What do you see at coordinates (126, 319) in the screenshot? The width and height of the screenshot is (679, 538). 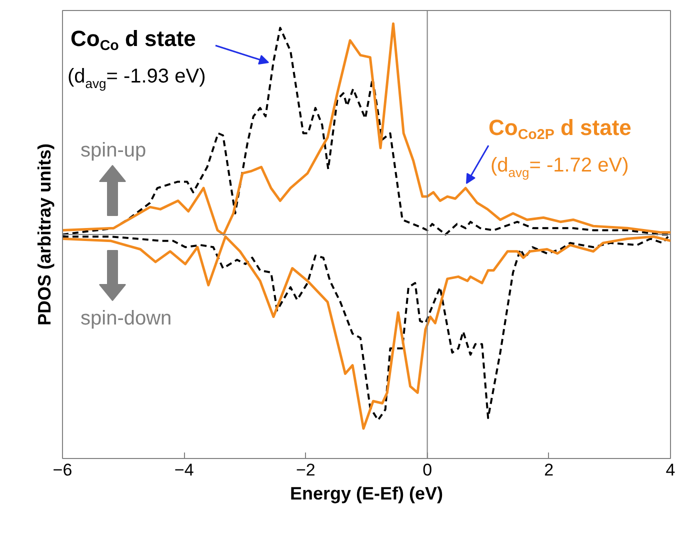 I see `annotation: spin-down` at bounding box center [126, 319].